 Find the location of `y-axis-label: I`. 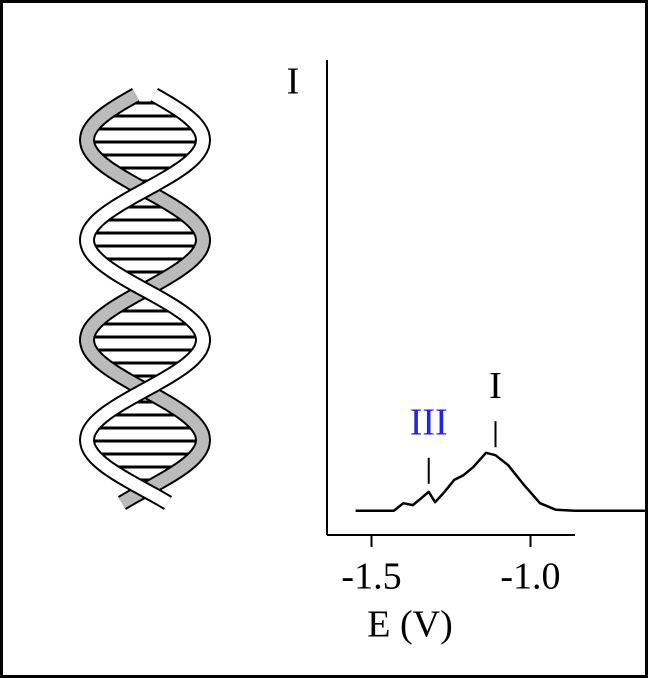

y-axis-label: I is located at coordinates (293, 82).